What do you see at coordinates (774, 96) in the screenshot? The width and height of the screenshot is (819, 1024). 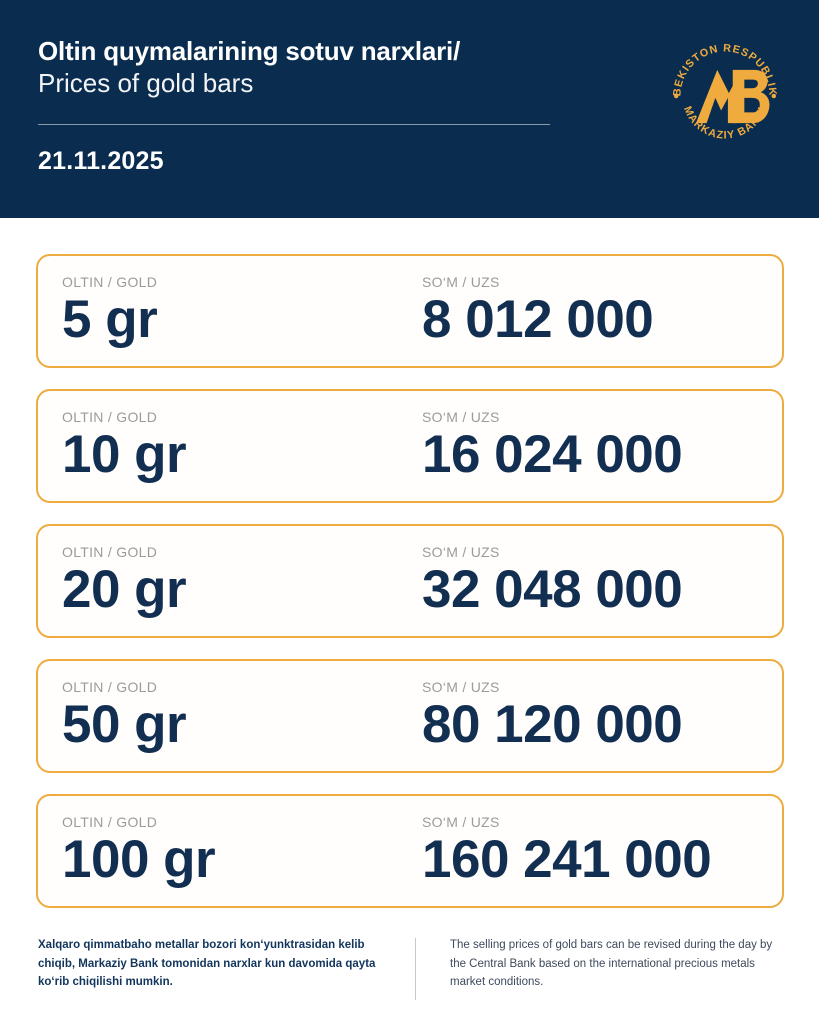 I see `logo-dot-right` at bounding box center [774, 96].